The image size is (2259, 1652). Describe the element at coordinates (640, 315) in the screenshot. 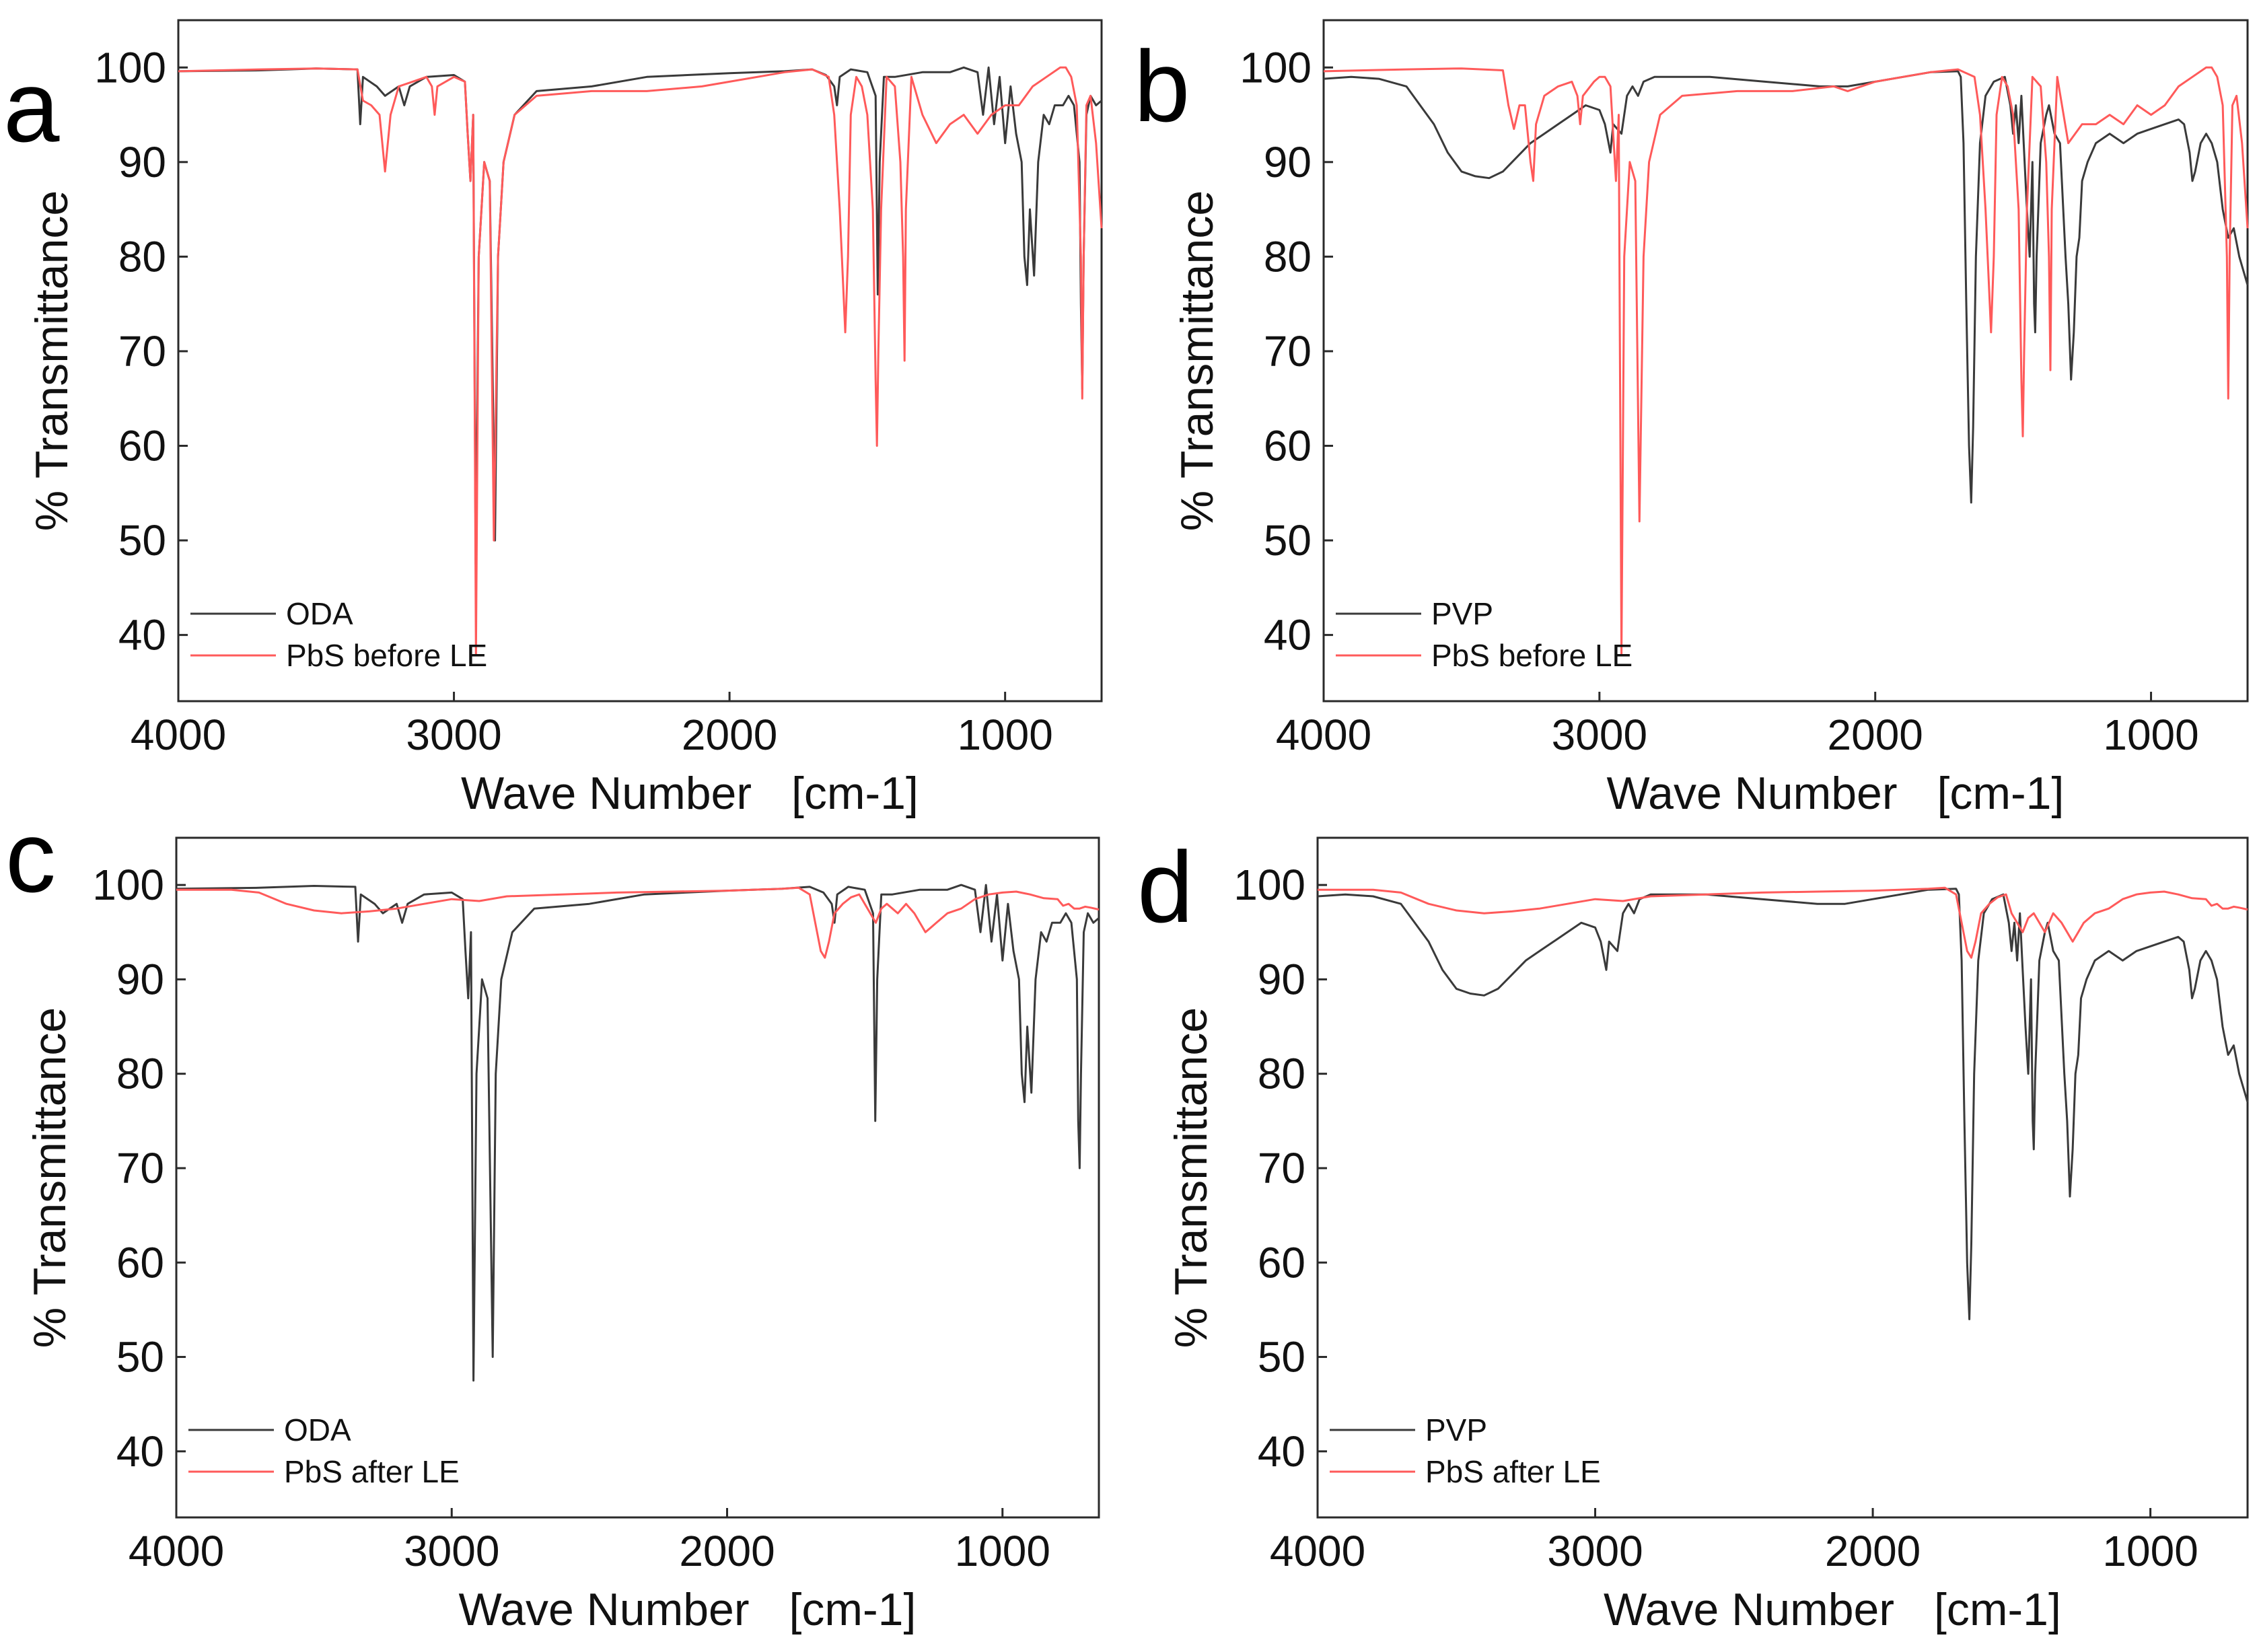

I see `series-line-a-reference` at that location.